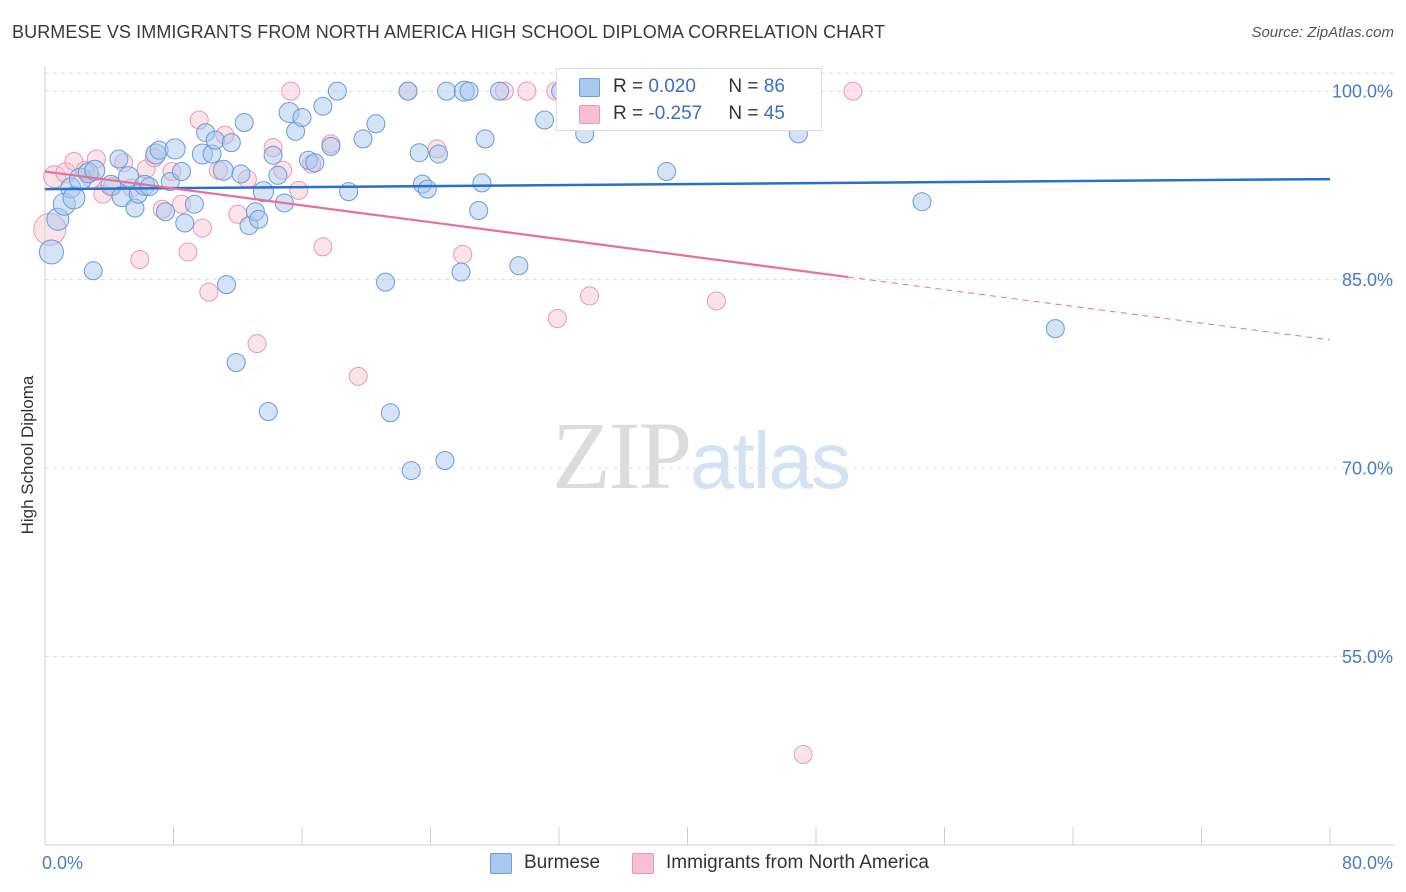  I want to click on x-tick-label: 80.0%, so click(1367, 863).